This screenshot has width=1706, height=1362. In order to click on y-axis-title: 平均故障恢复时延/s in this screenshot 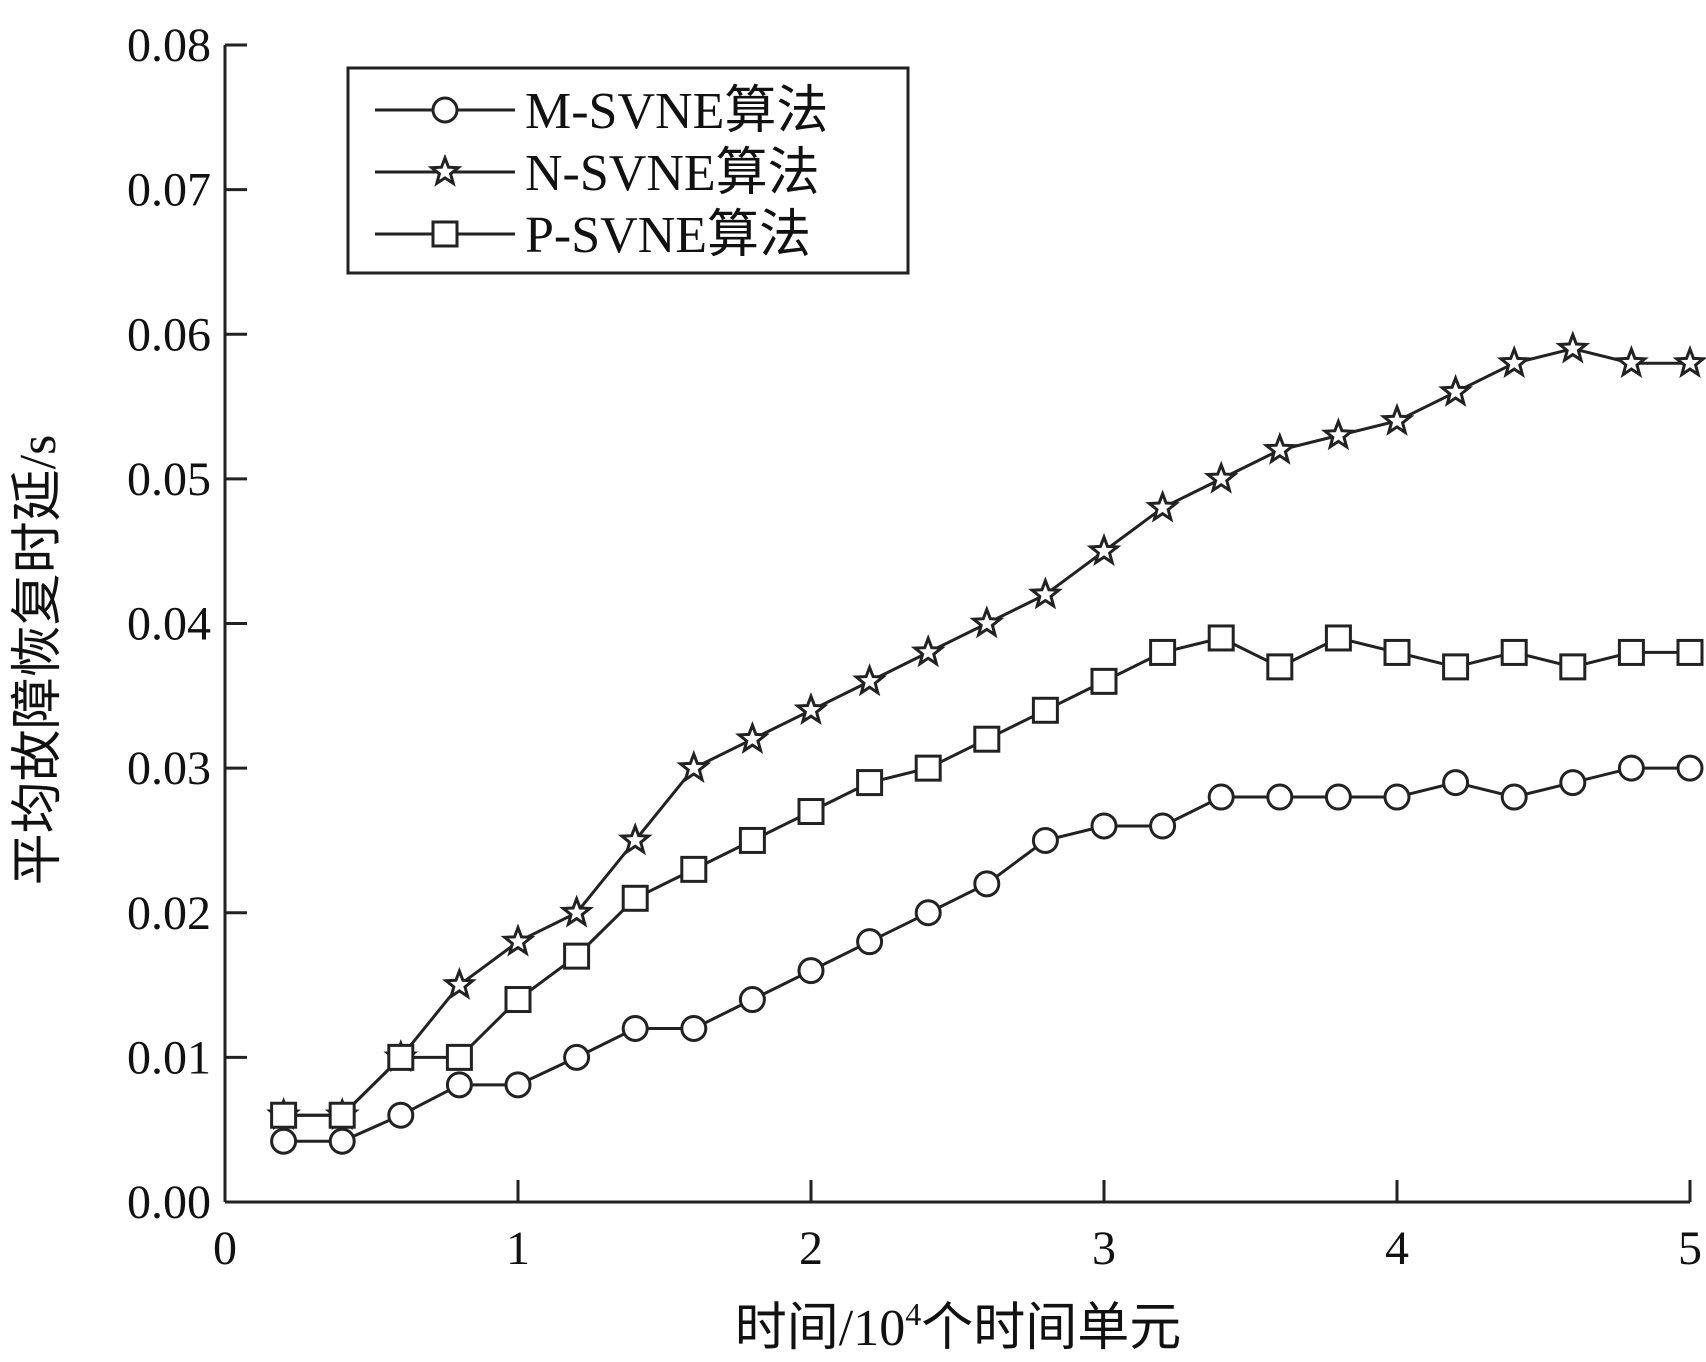, I will do `click(38, 660)`.